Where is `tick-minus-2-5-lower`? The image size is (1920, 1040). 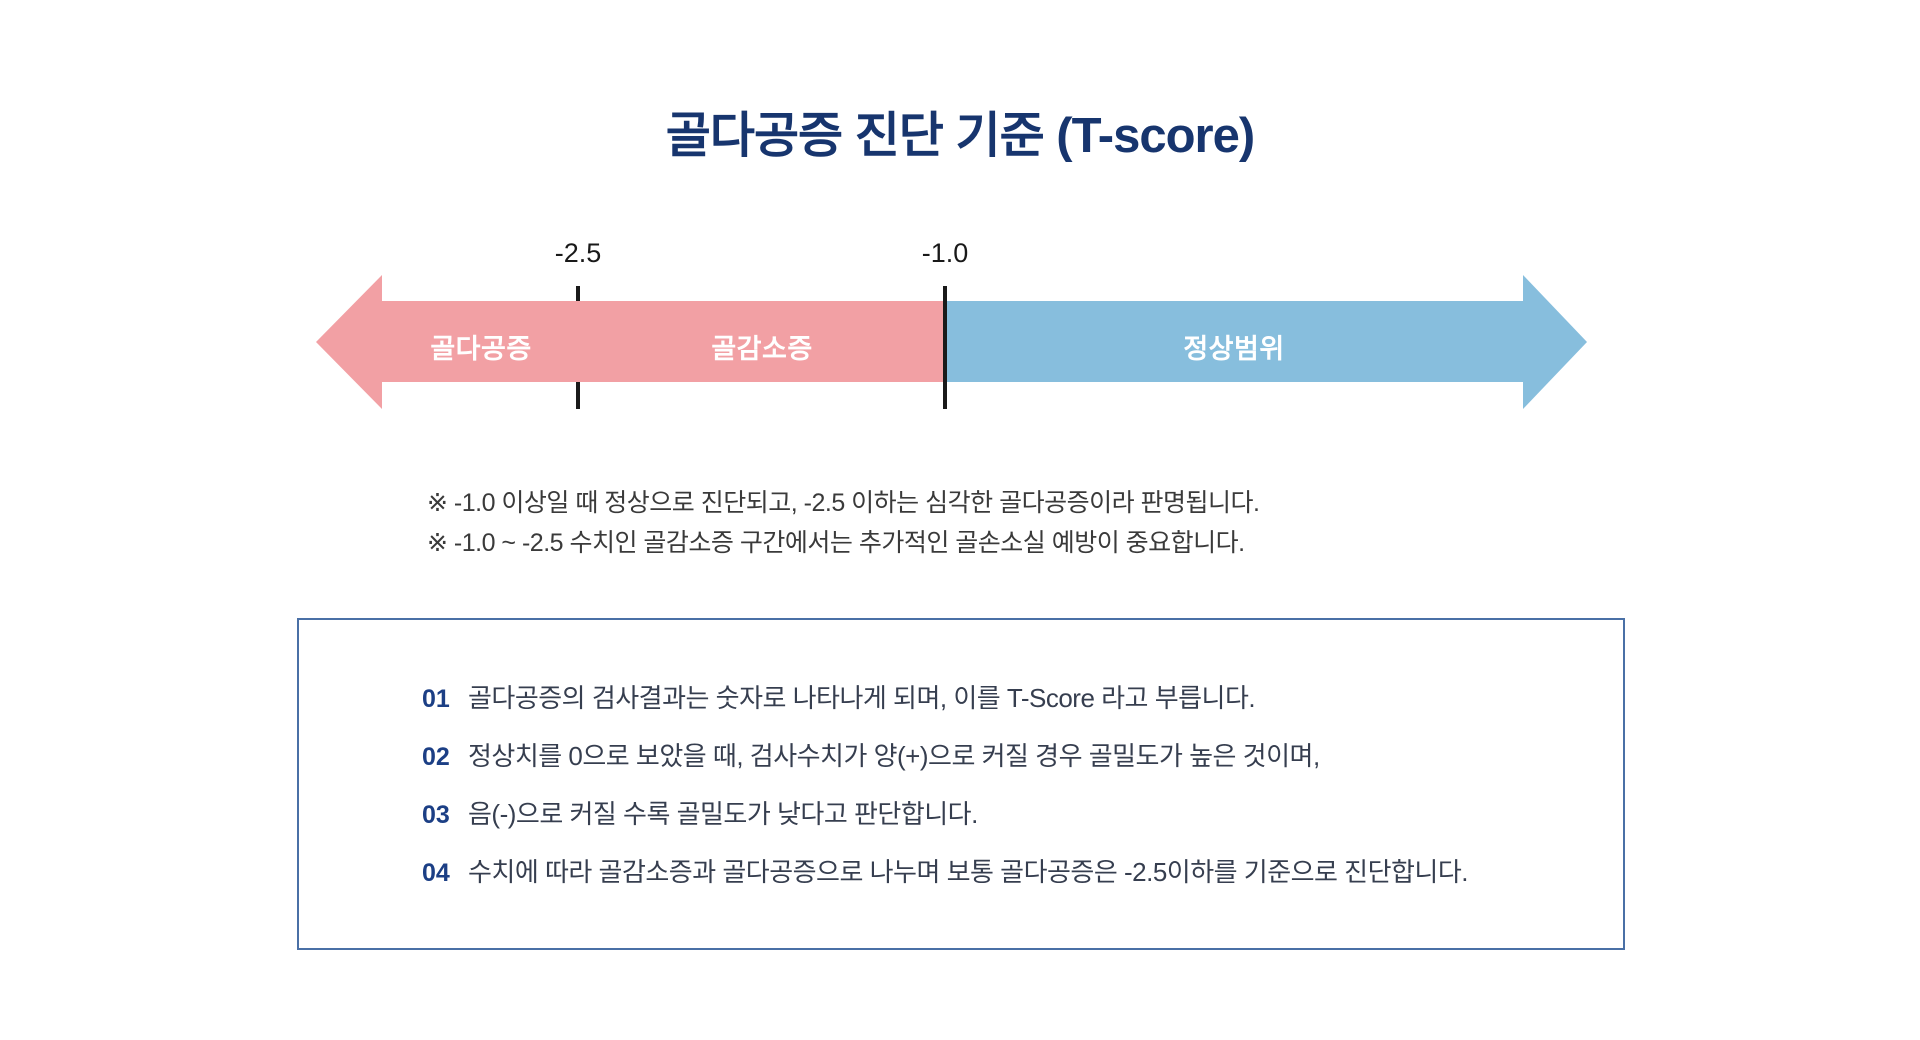 tick-minus-2-5-lower is located at coordinates (578, 395).